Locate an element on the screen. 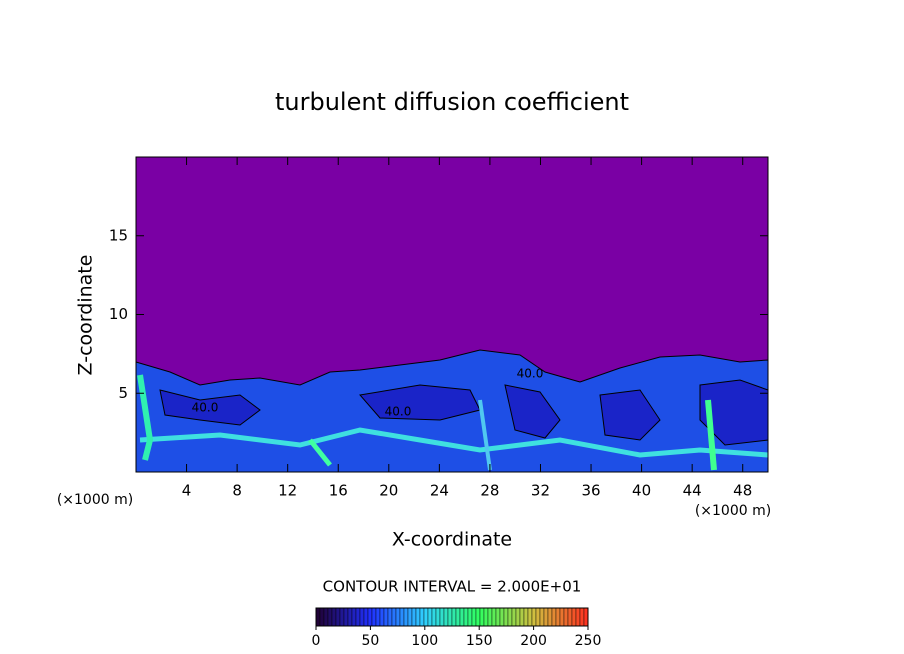 Image resolution: width=904 pixels, height=654 pixels. x-tick-label: 28 is located at coordinates (489, 491).